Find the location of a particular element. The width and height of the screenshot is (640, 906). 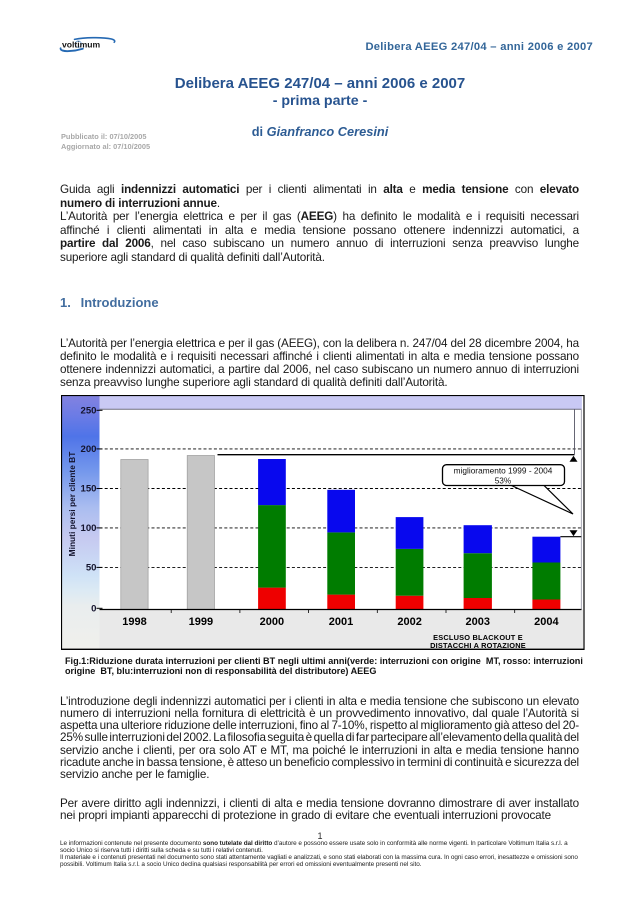

svg-text: 2004 is located at coordinates (546, 622).